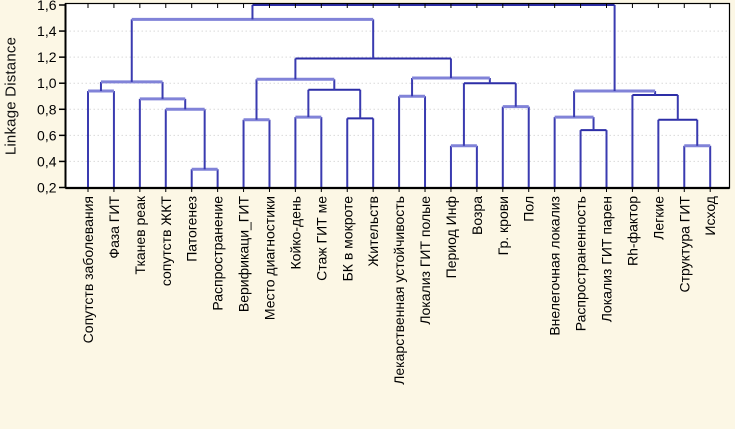 This screenshot has width=735, height=429. Describe the element at coordinates (295, 232) in the screenshot. I see `x-axis-label: Койко-день` at that location.